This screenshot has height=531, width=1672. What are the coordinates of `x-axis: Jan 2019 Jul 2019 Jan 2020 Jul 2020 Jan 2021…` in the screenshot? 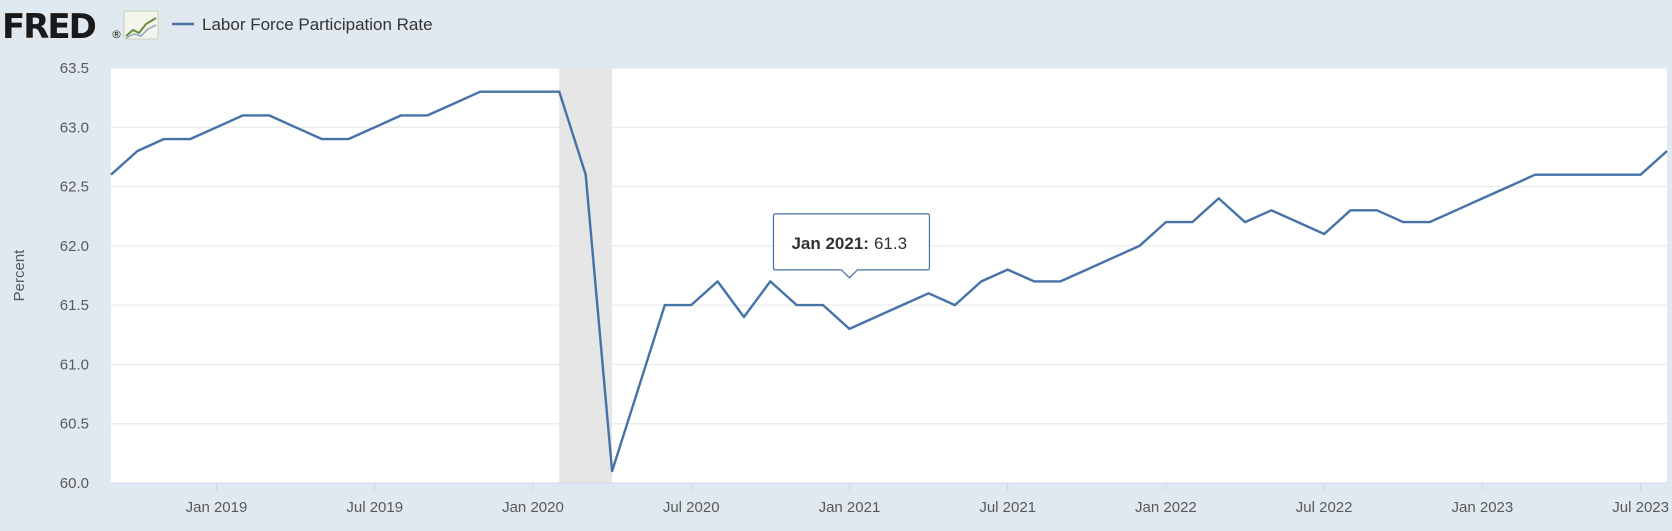 It's located at (890, 499).